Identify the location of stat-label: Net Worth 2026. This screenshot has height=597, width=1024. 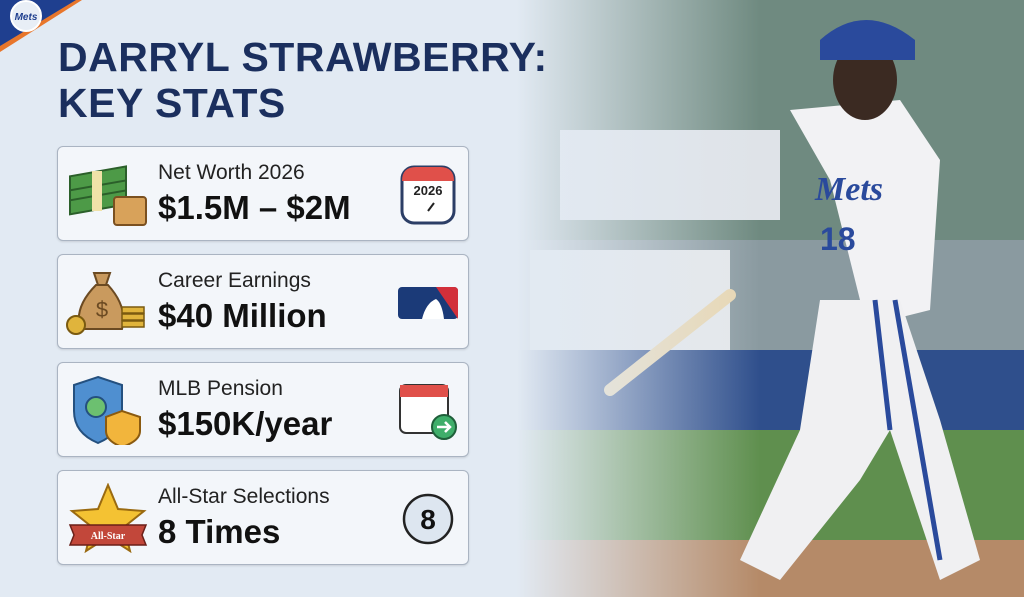
(231, 172).